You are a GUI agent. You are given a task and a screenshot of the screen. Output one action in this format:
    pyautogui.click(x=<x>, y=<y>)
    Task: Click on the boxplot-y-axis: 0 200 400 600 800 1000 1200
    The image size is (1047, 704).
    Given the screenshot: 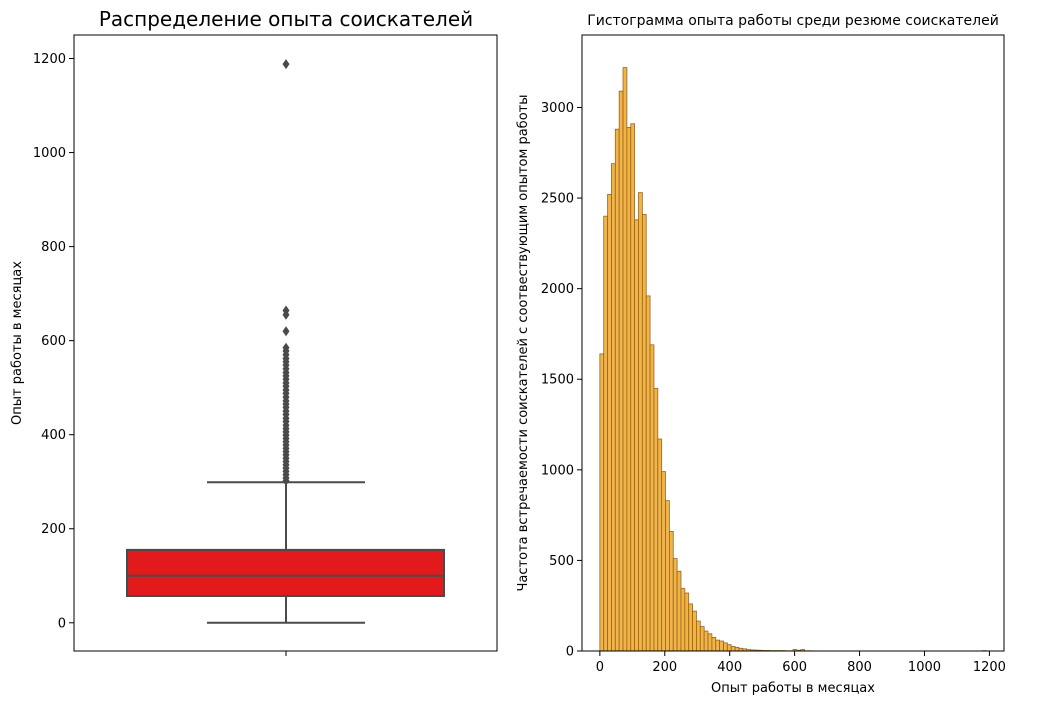 What is the action you would take?
    pyautogui.click(x=53, y=341)
    